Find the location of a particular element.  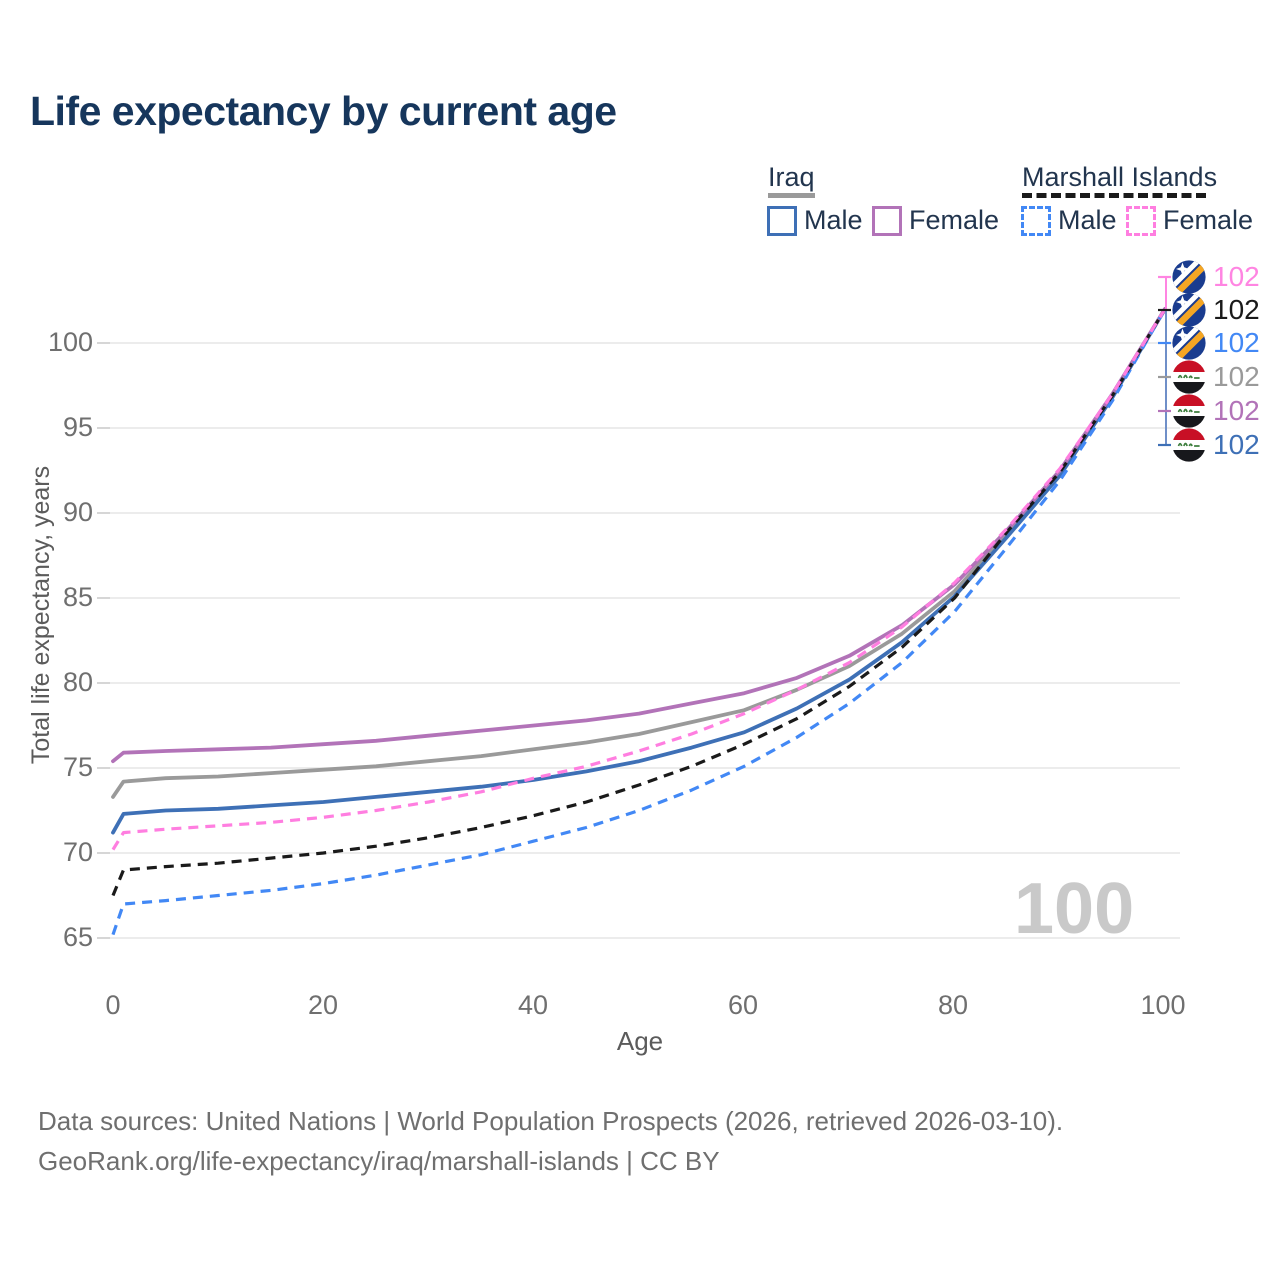

end-label-marshall-islands-female: 102 is located at coordinates (1216, 277).